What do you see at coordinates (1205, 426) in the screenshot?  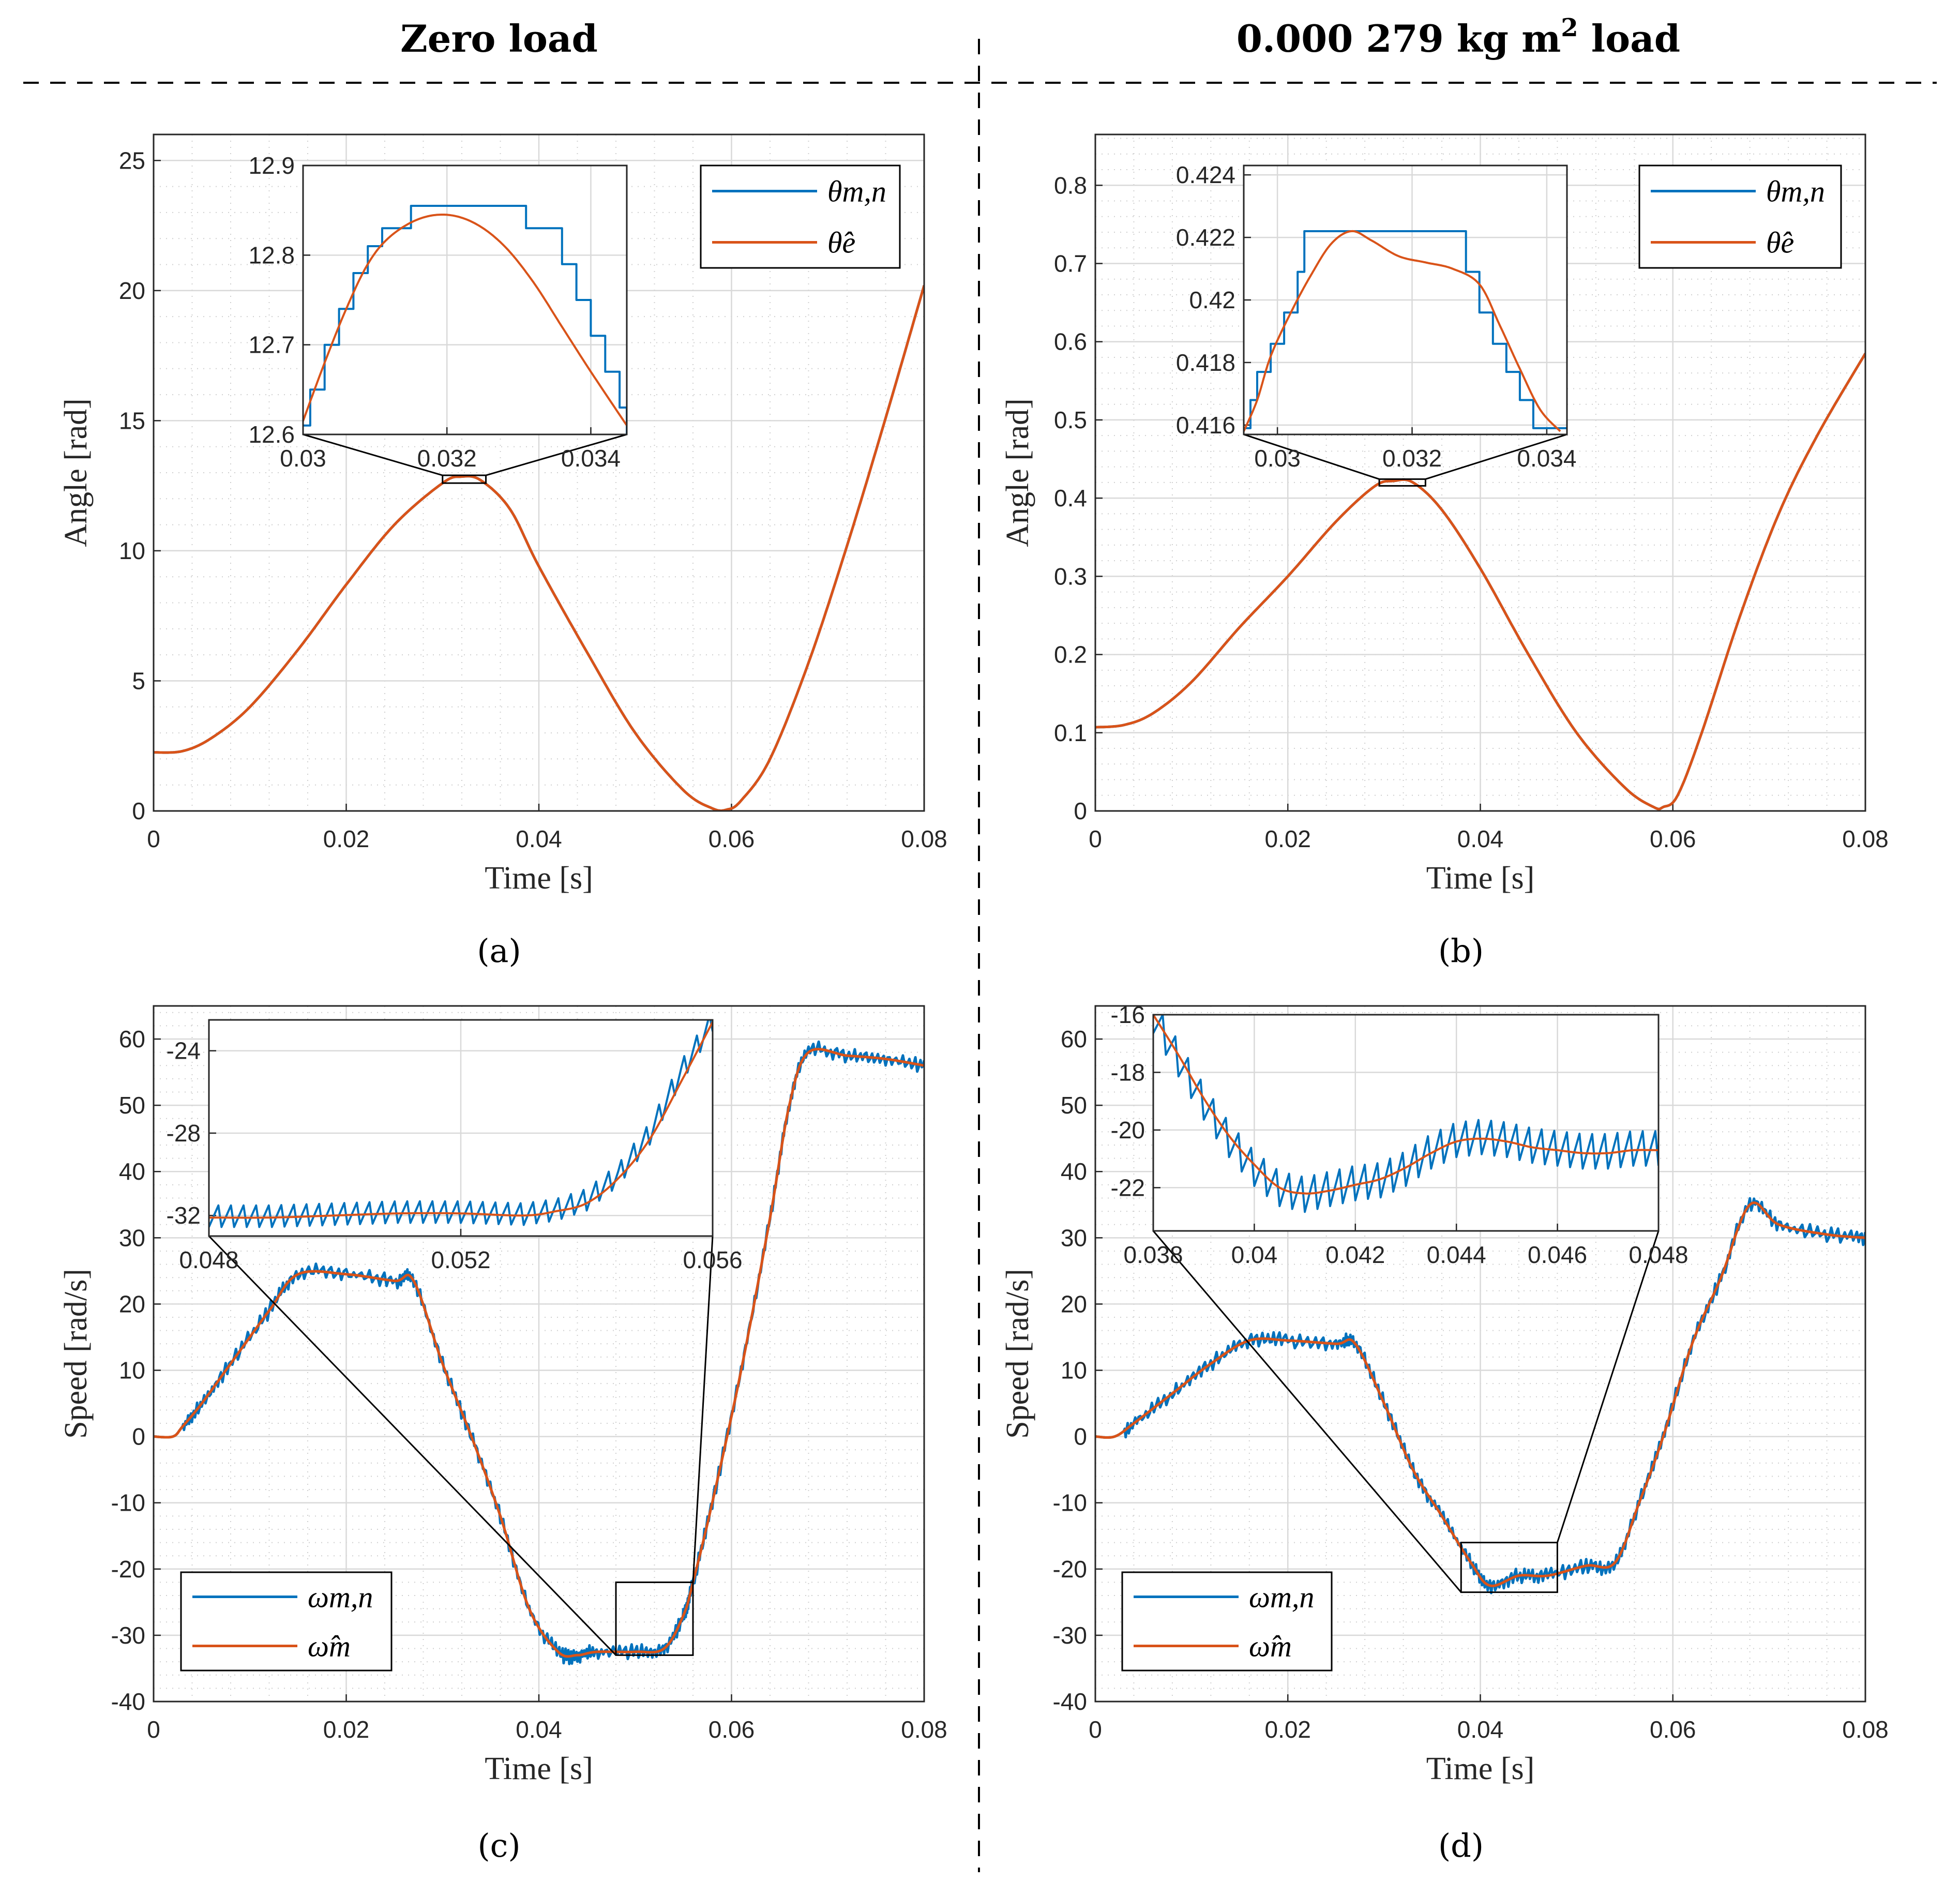 I see `panel-b-inset-ytick-label: 0.416` at bounding box center [1205, 426].